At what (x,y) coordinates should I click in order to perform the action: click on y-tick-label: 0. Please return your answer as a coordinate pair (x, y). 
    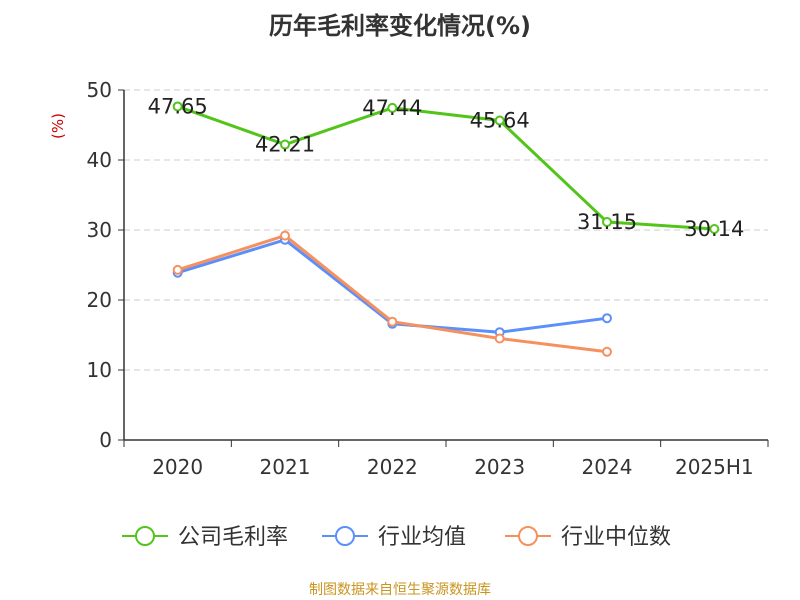
    Looking at the image, I should click on (105, 440).